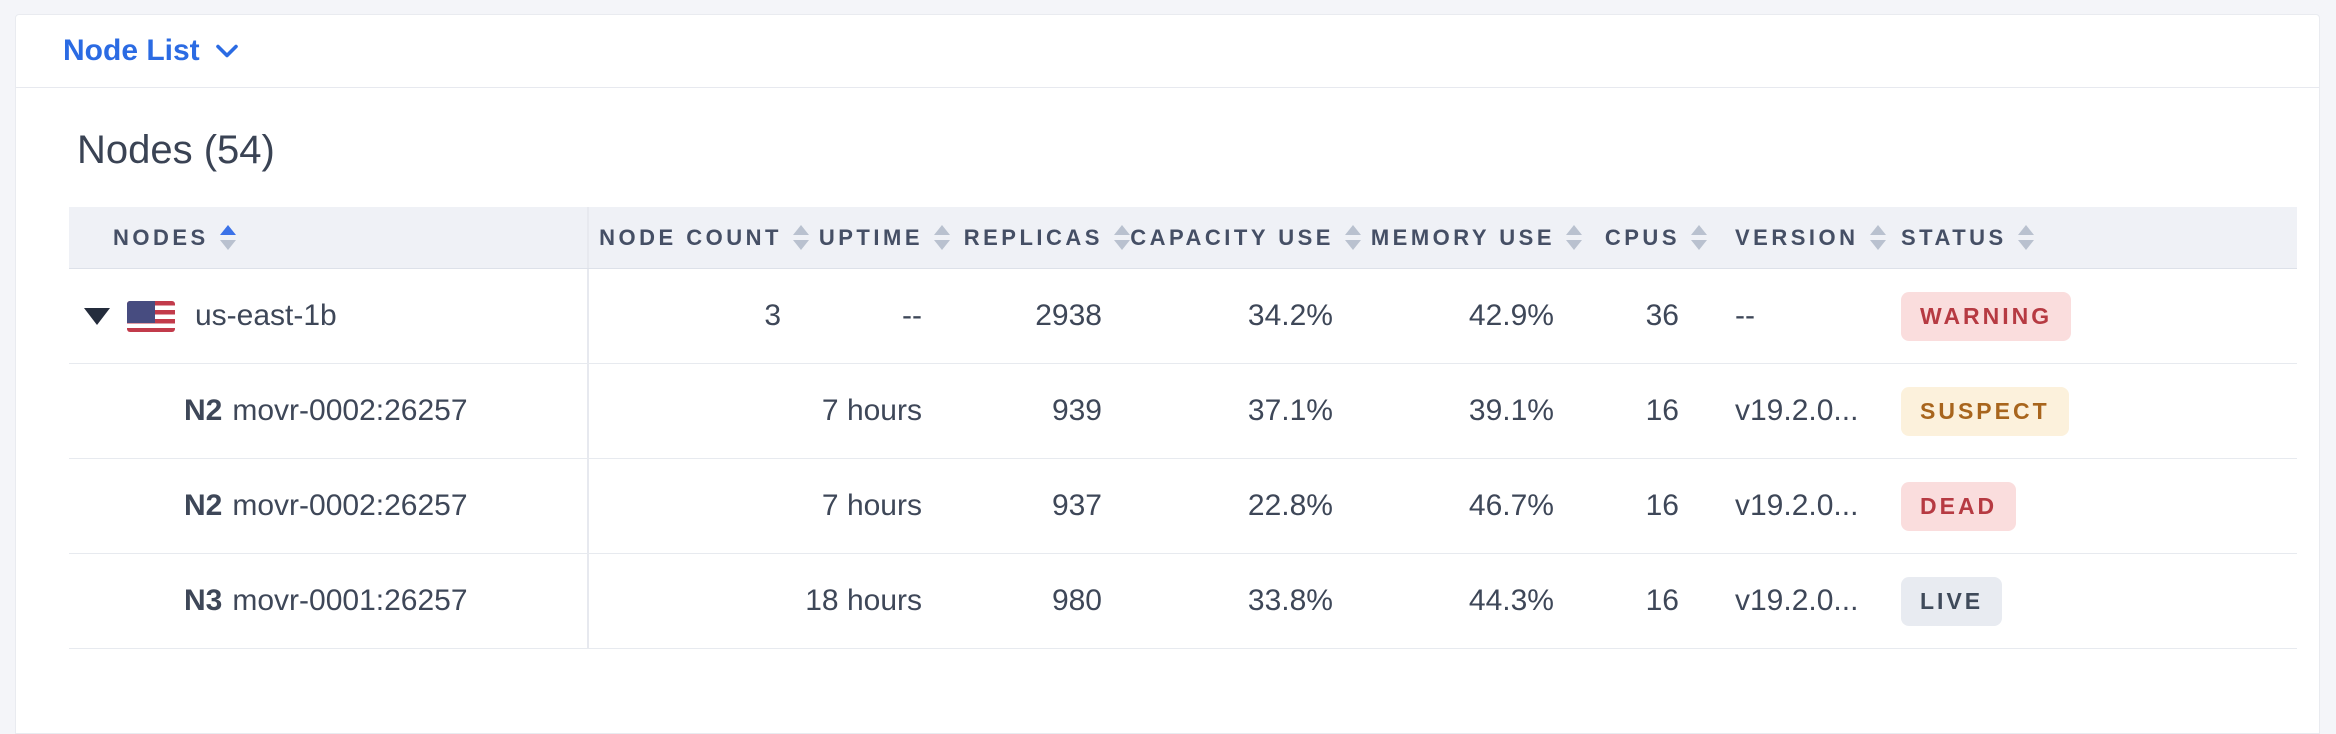 The width and height of the screenshot is (2336, 734). I want to click on column-header-cpus: CPUS, so click(1644, 237).